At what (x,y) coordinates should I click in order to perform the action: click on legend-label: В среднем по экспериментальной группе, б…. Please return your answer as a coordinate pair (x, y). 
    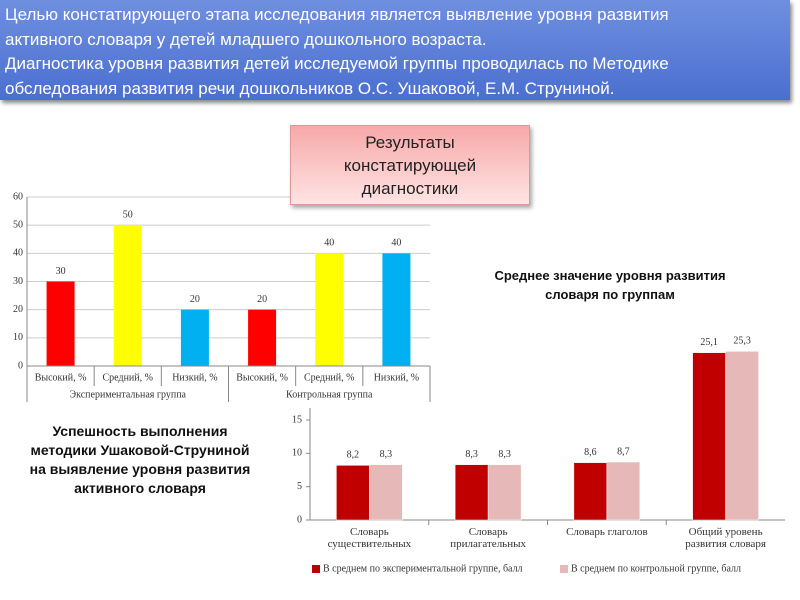
    Looking at the image, I should click on (423, 568).